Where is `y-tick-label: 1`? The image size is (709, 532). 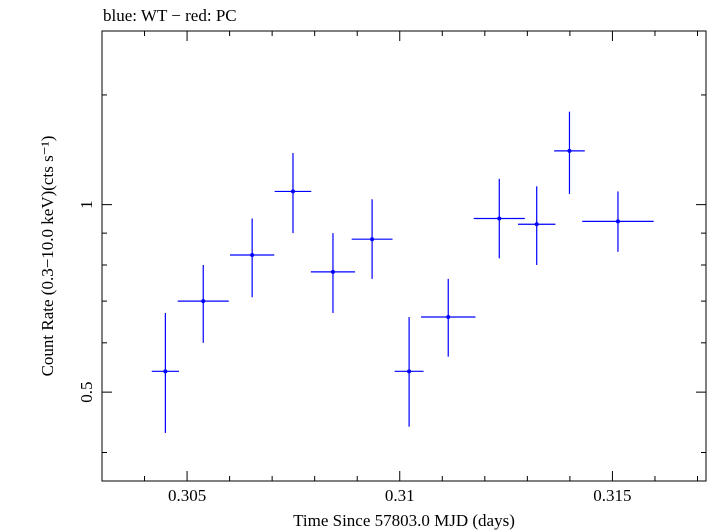
y-tick-label: 1 is located at coordinates (86, 204).